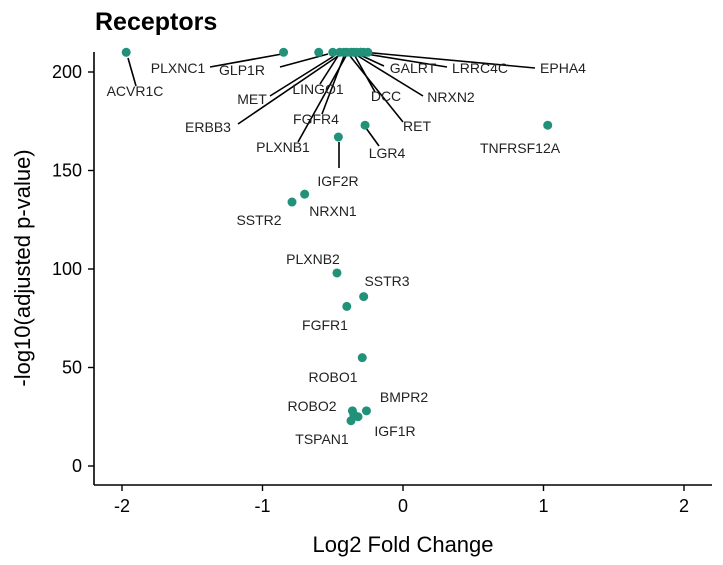  What do you see at coordinates (451, 97) in the screenshot?
I see `point-label: NRXN2` at bounding box center [451, 97].